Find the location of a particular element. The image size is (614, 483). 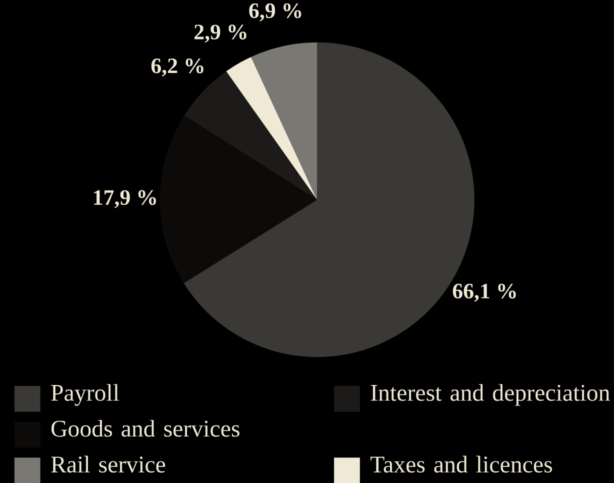

data-label: 6,2 % is located at coordinates (177, 67).